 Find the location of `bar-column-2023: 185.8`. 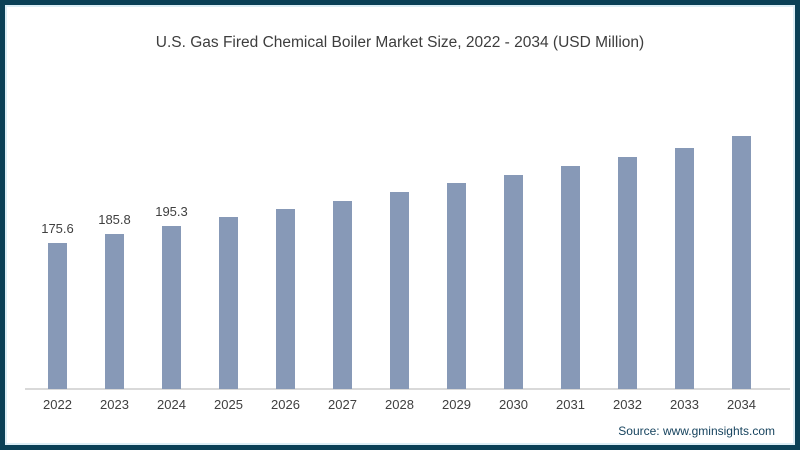

bar-column-2023: 185.8 is located at coordinates (114, 300).